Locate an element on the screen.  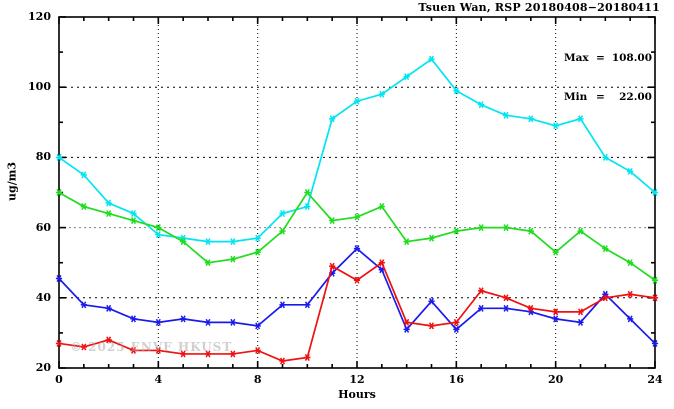
max-row: Max = 108.00 is located at coordinates (608, 58).